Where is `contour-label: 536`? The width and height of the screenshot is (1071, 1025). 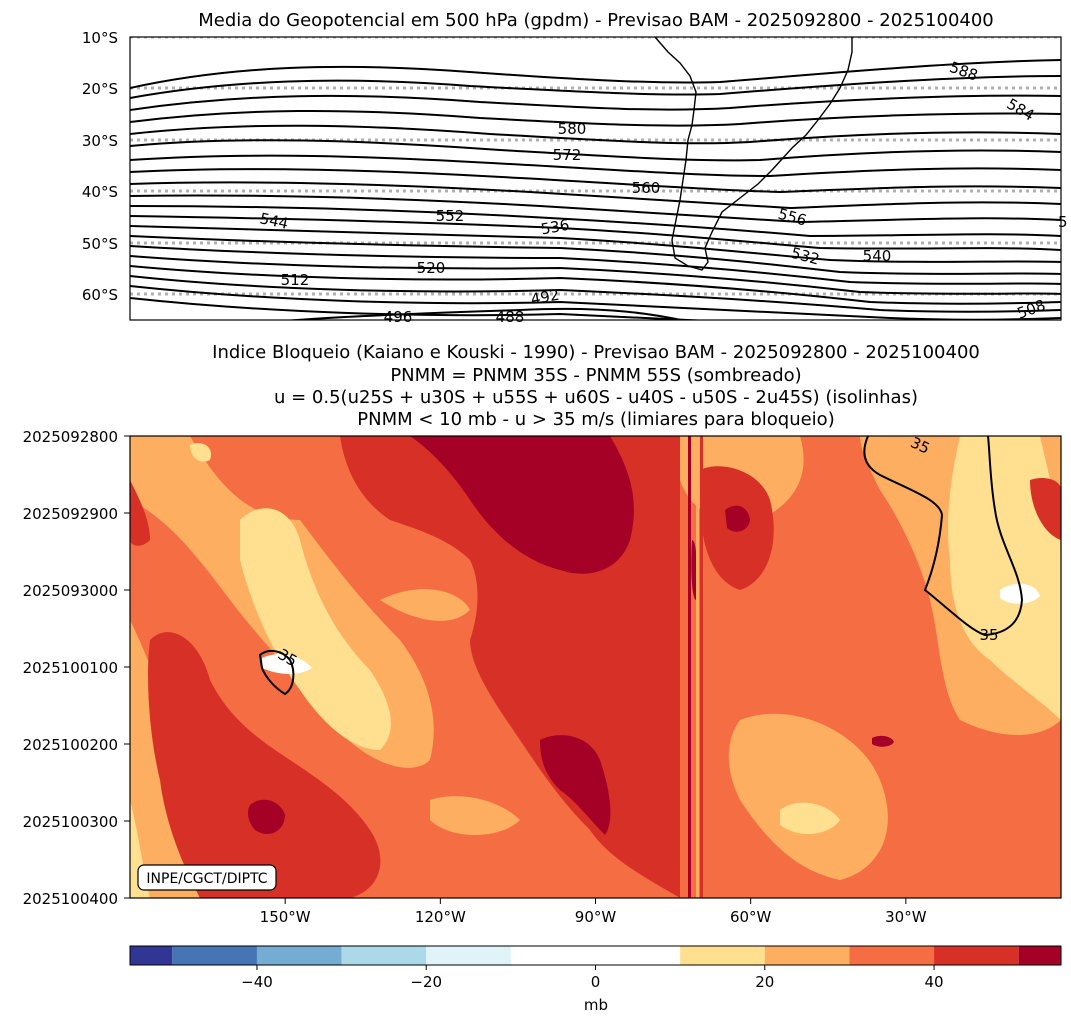 contour-label: 536 is located at coordinates (554, 227).